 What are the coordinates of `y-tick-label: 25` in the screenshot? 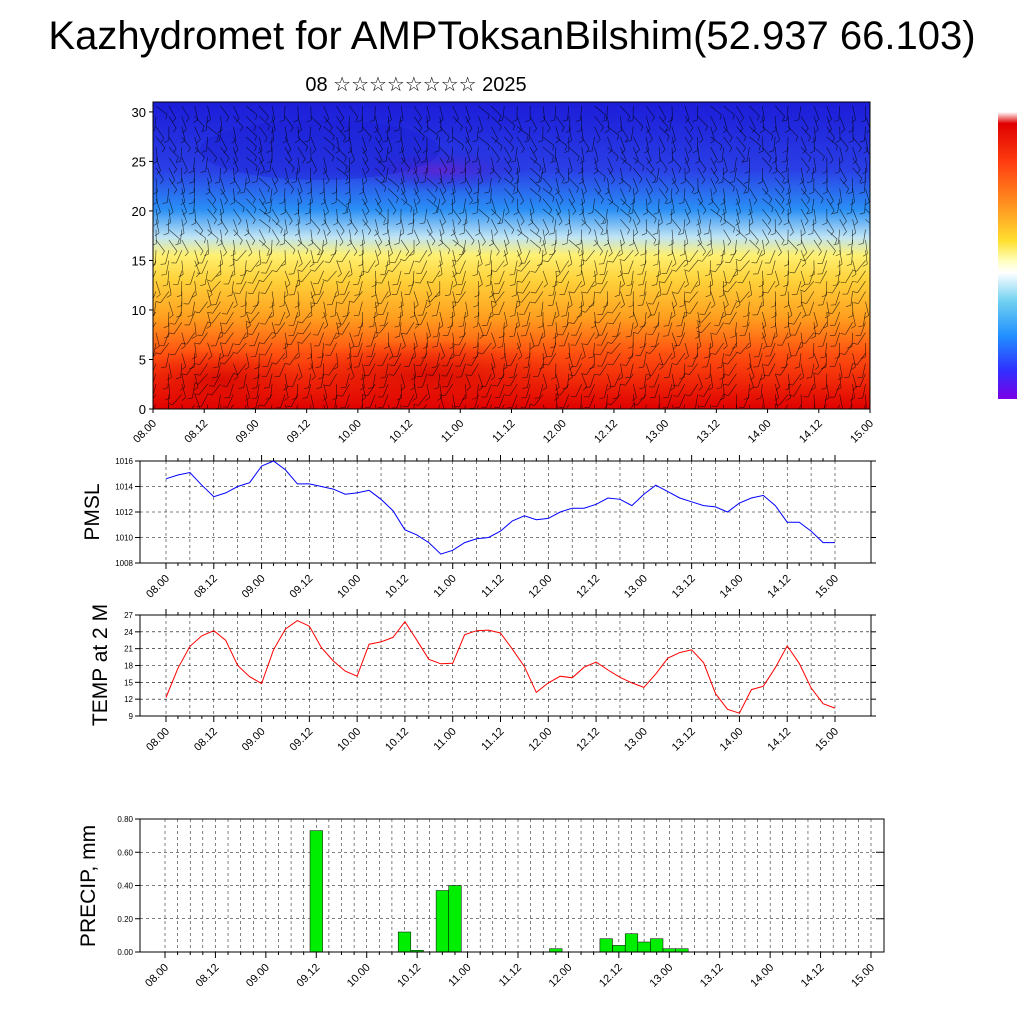 It's located at (139, 161).